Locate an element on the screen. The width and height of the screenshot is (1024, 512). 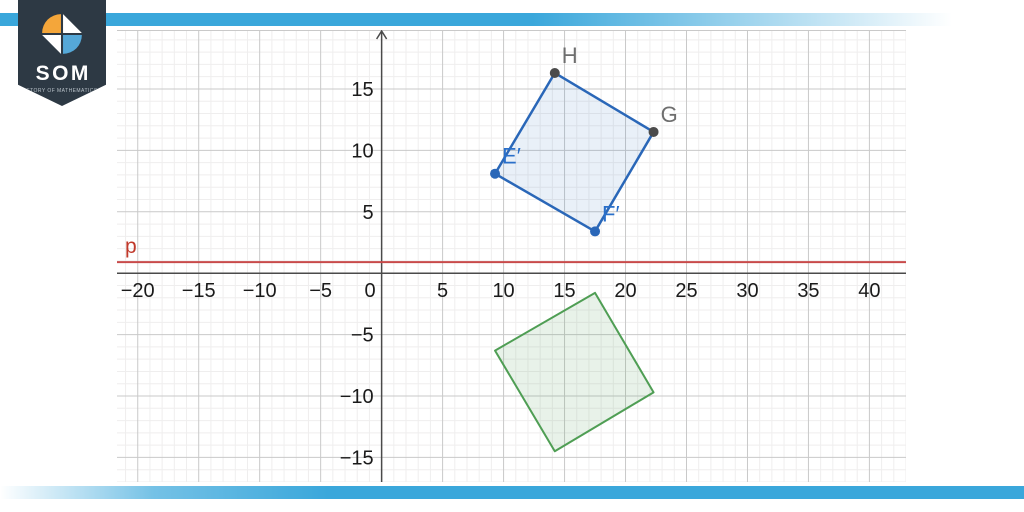
vertex-dot-F′ is located at coordinates (595, 231).